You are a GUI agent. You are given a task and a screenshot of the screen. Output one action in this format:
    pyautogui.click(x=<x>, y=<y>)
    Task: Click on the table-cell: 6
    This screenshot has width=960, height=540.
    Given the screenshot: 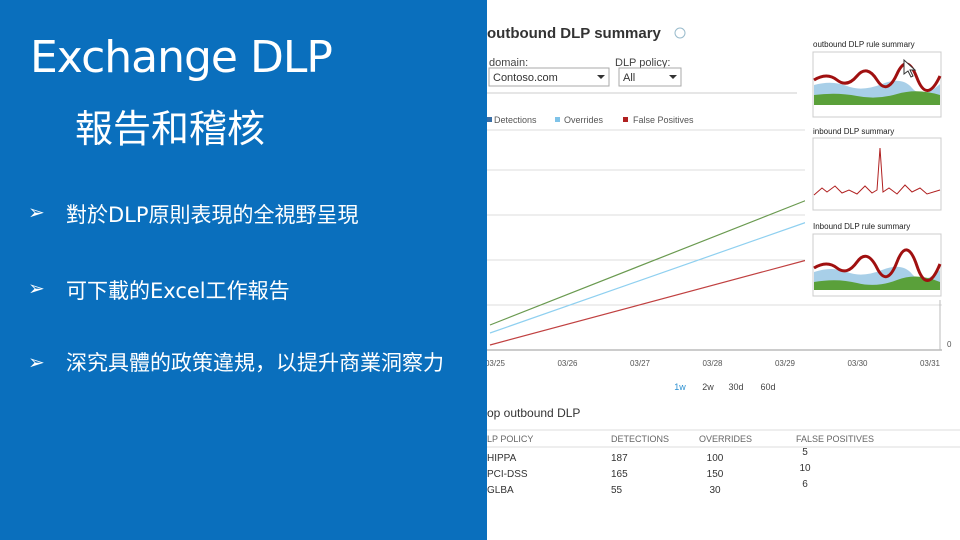 What is the action you would take?
    pyautogui.click(x=805, y=484)
    